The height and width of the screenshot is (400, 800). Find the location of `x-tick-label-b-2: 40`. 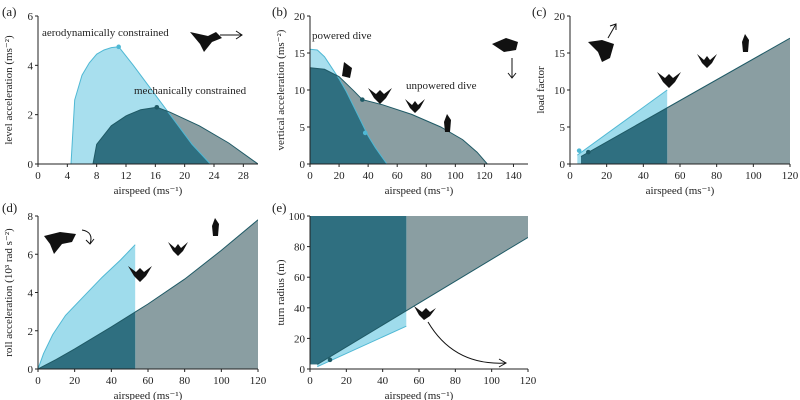

x-tick-label-b-2: 40 is located at coordinates (369, 176).